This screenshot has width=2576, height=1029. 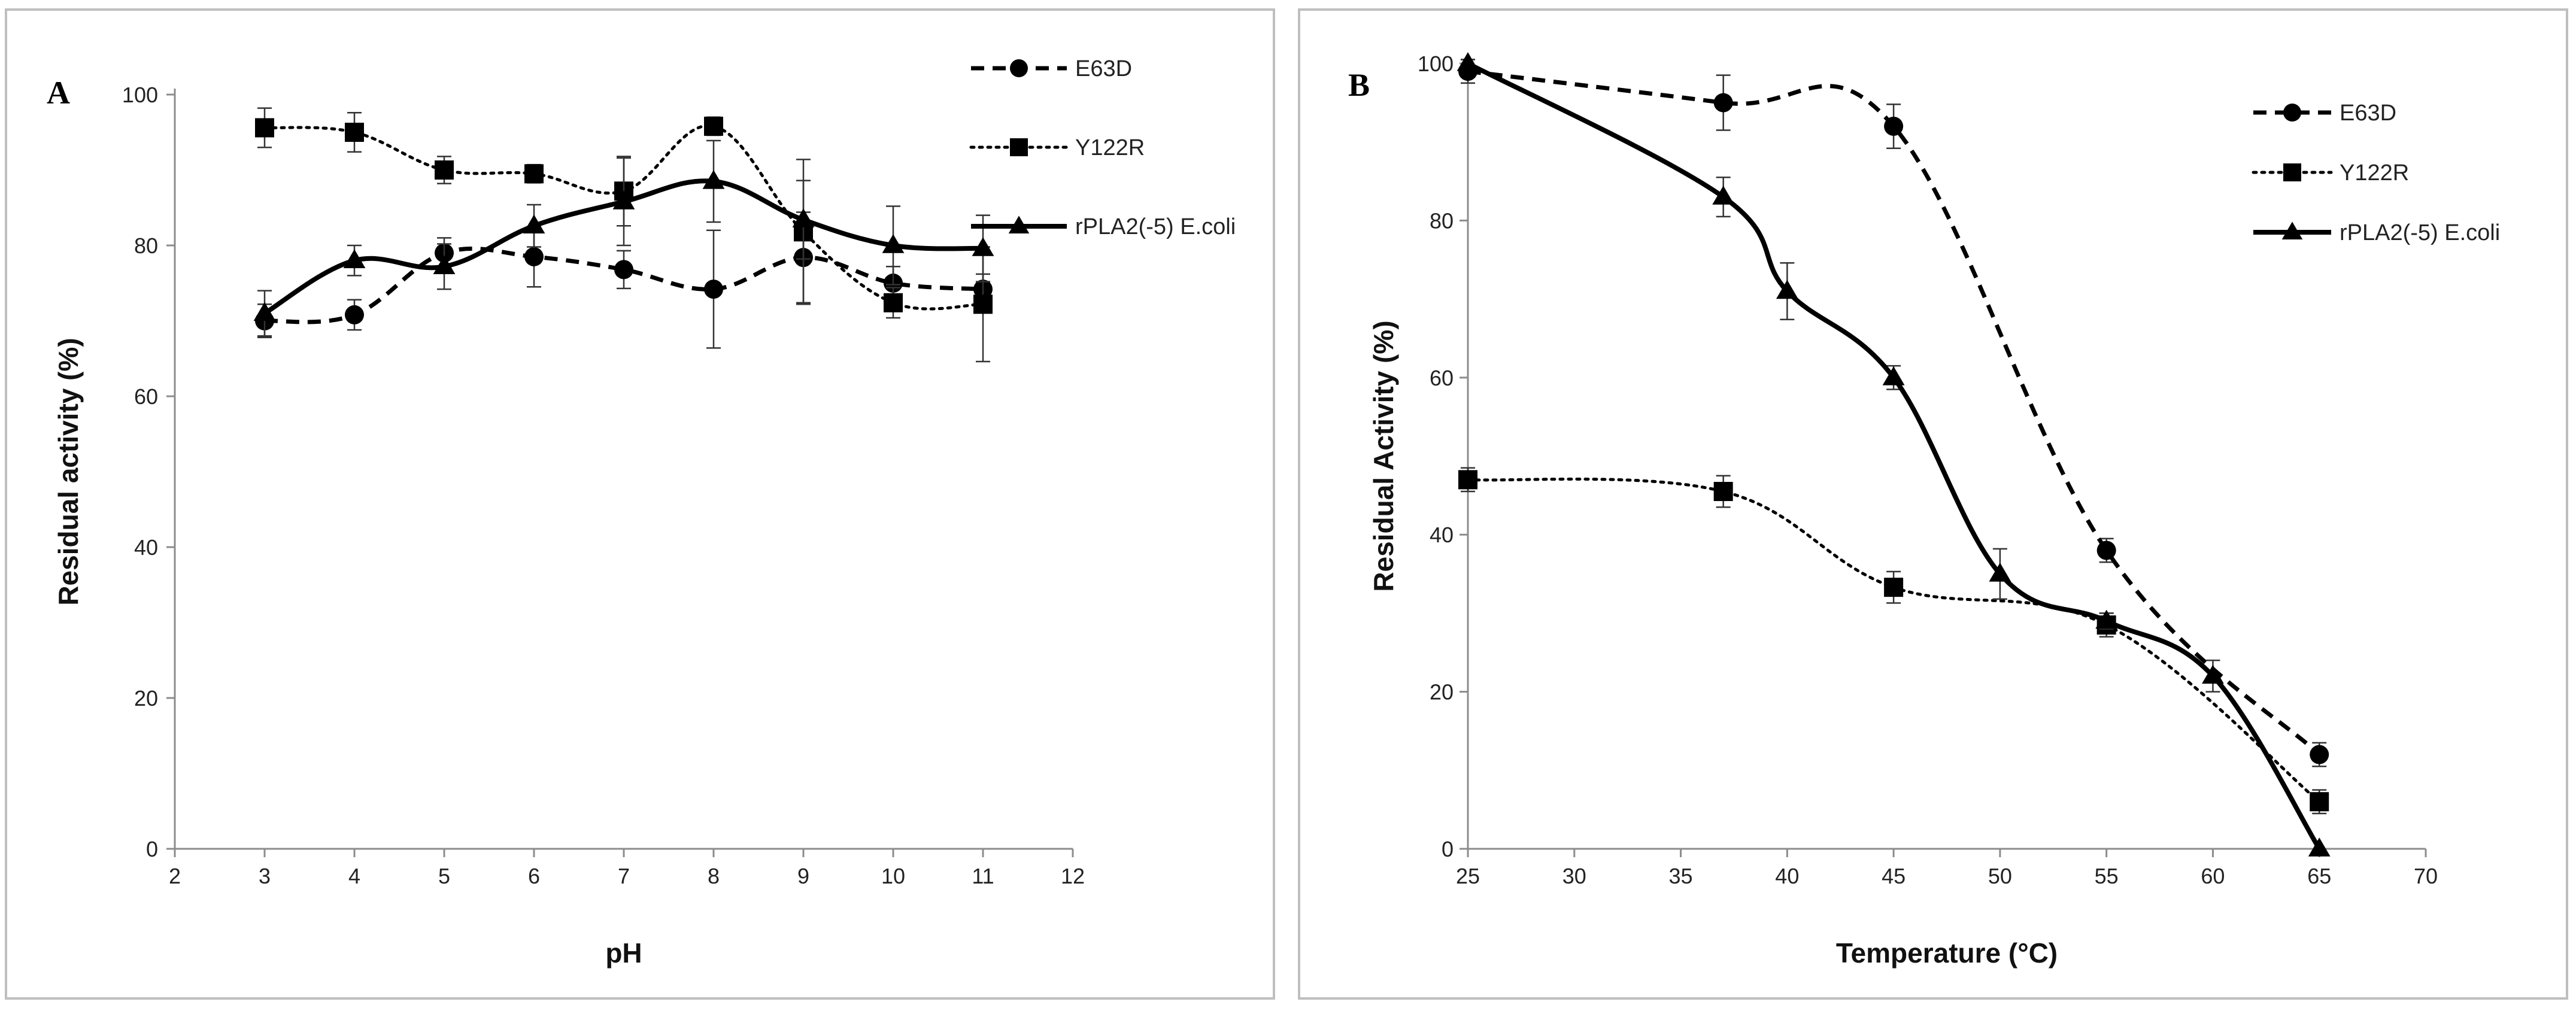 I want to click on x-tick-label: 45, so click(x=1894, y=876).